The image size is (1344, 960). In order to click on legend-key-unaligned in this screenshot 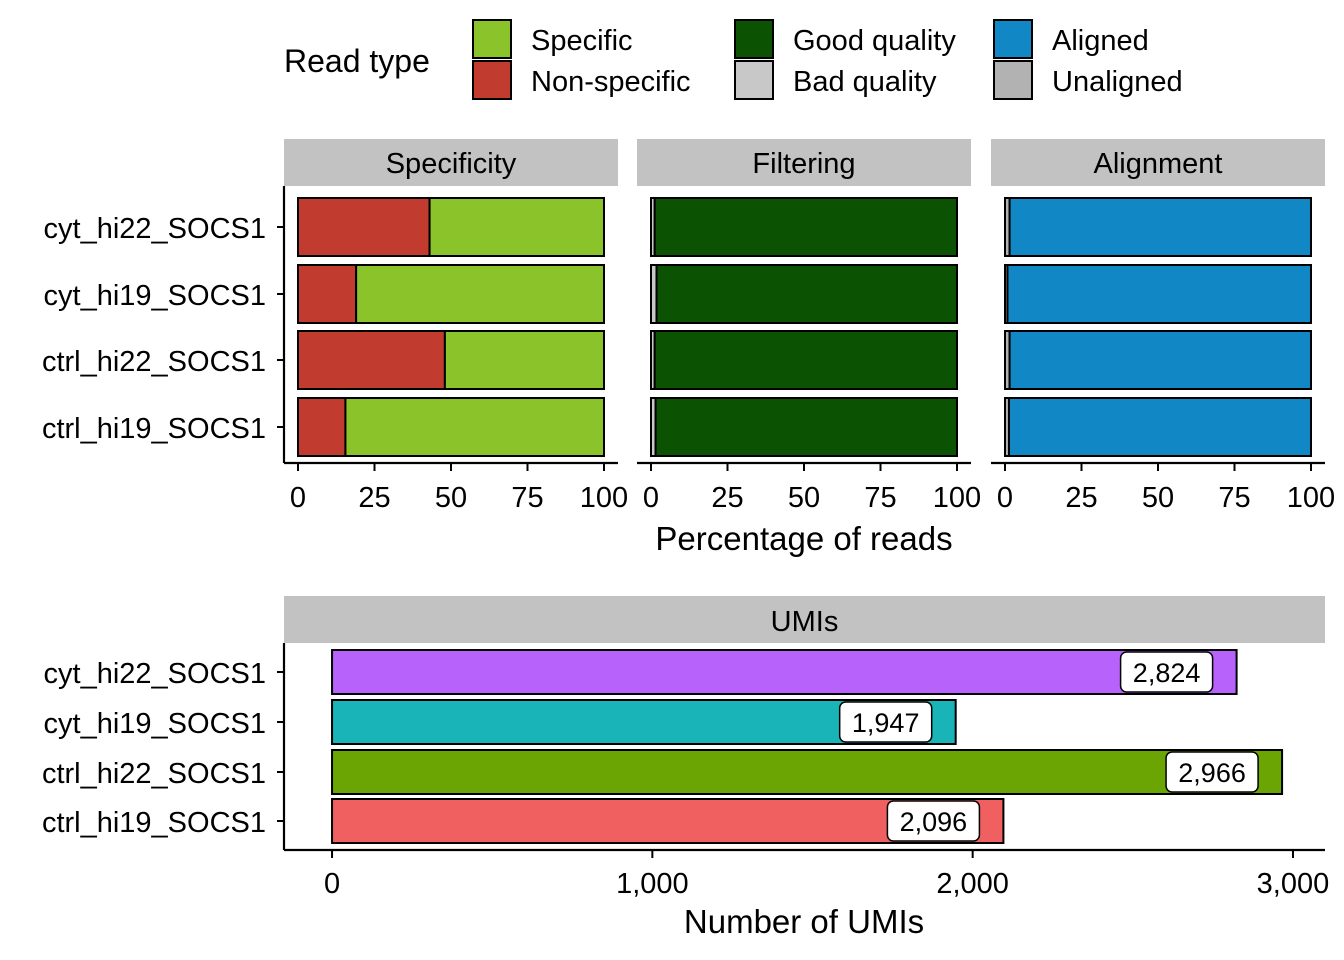, I will do `click(1013, 80)`.